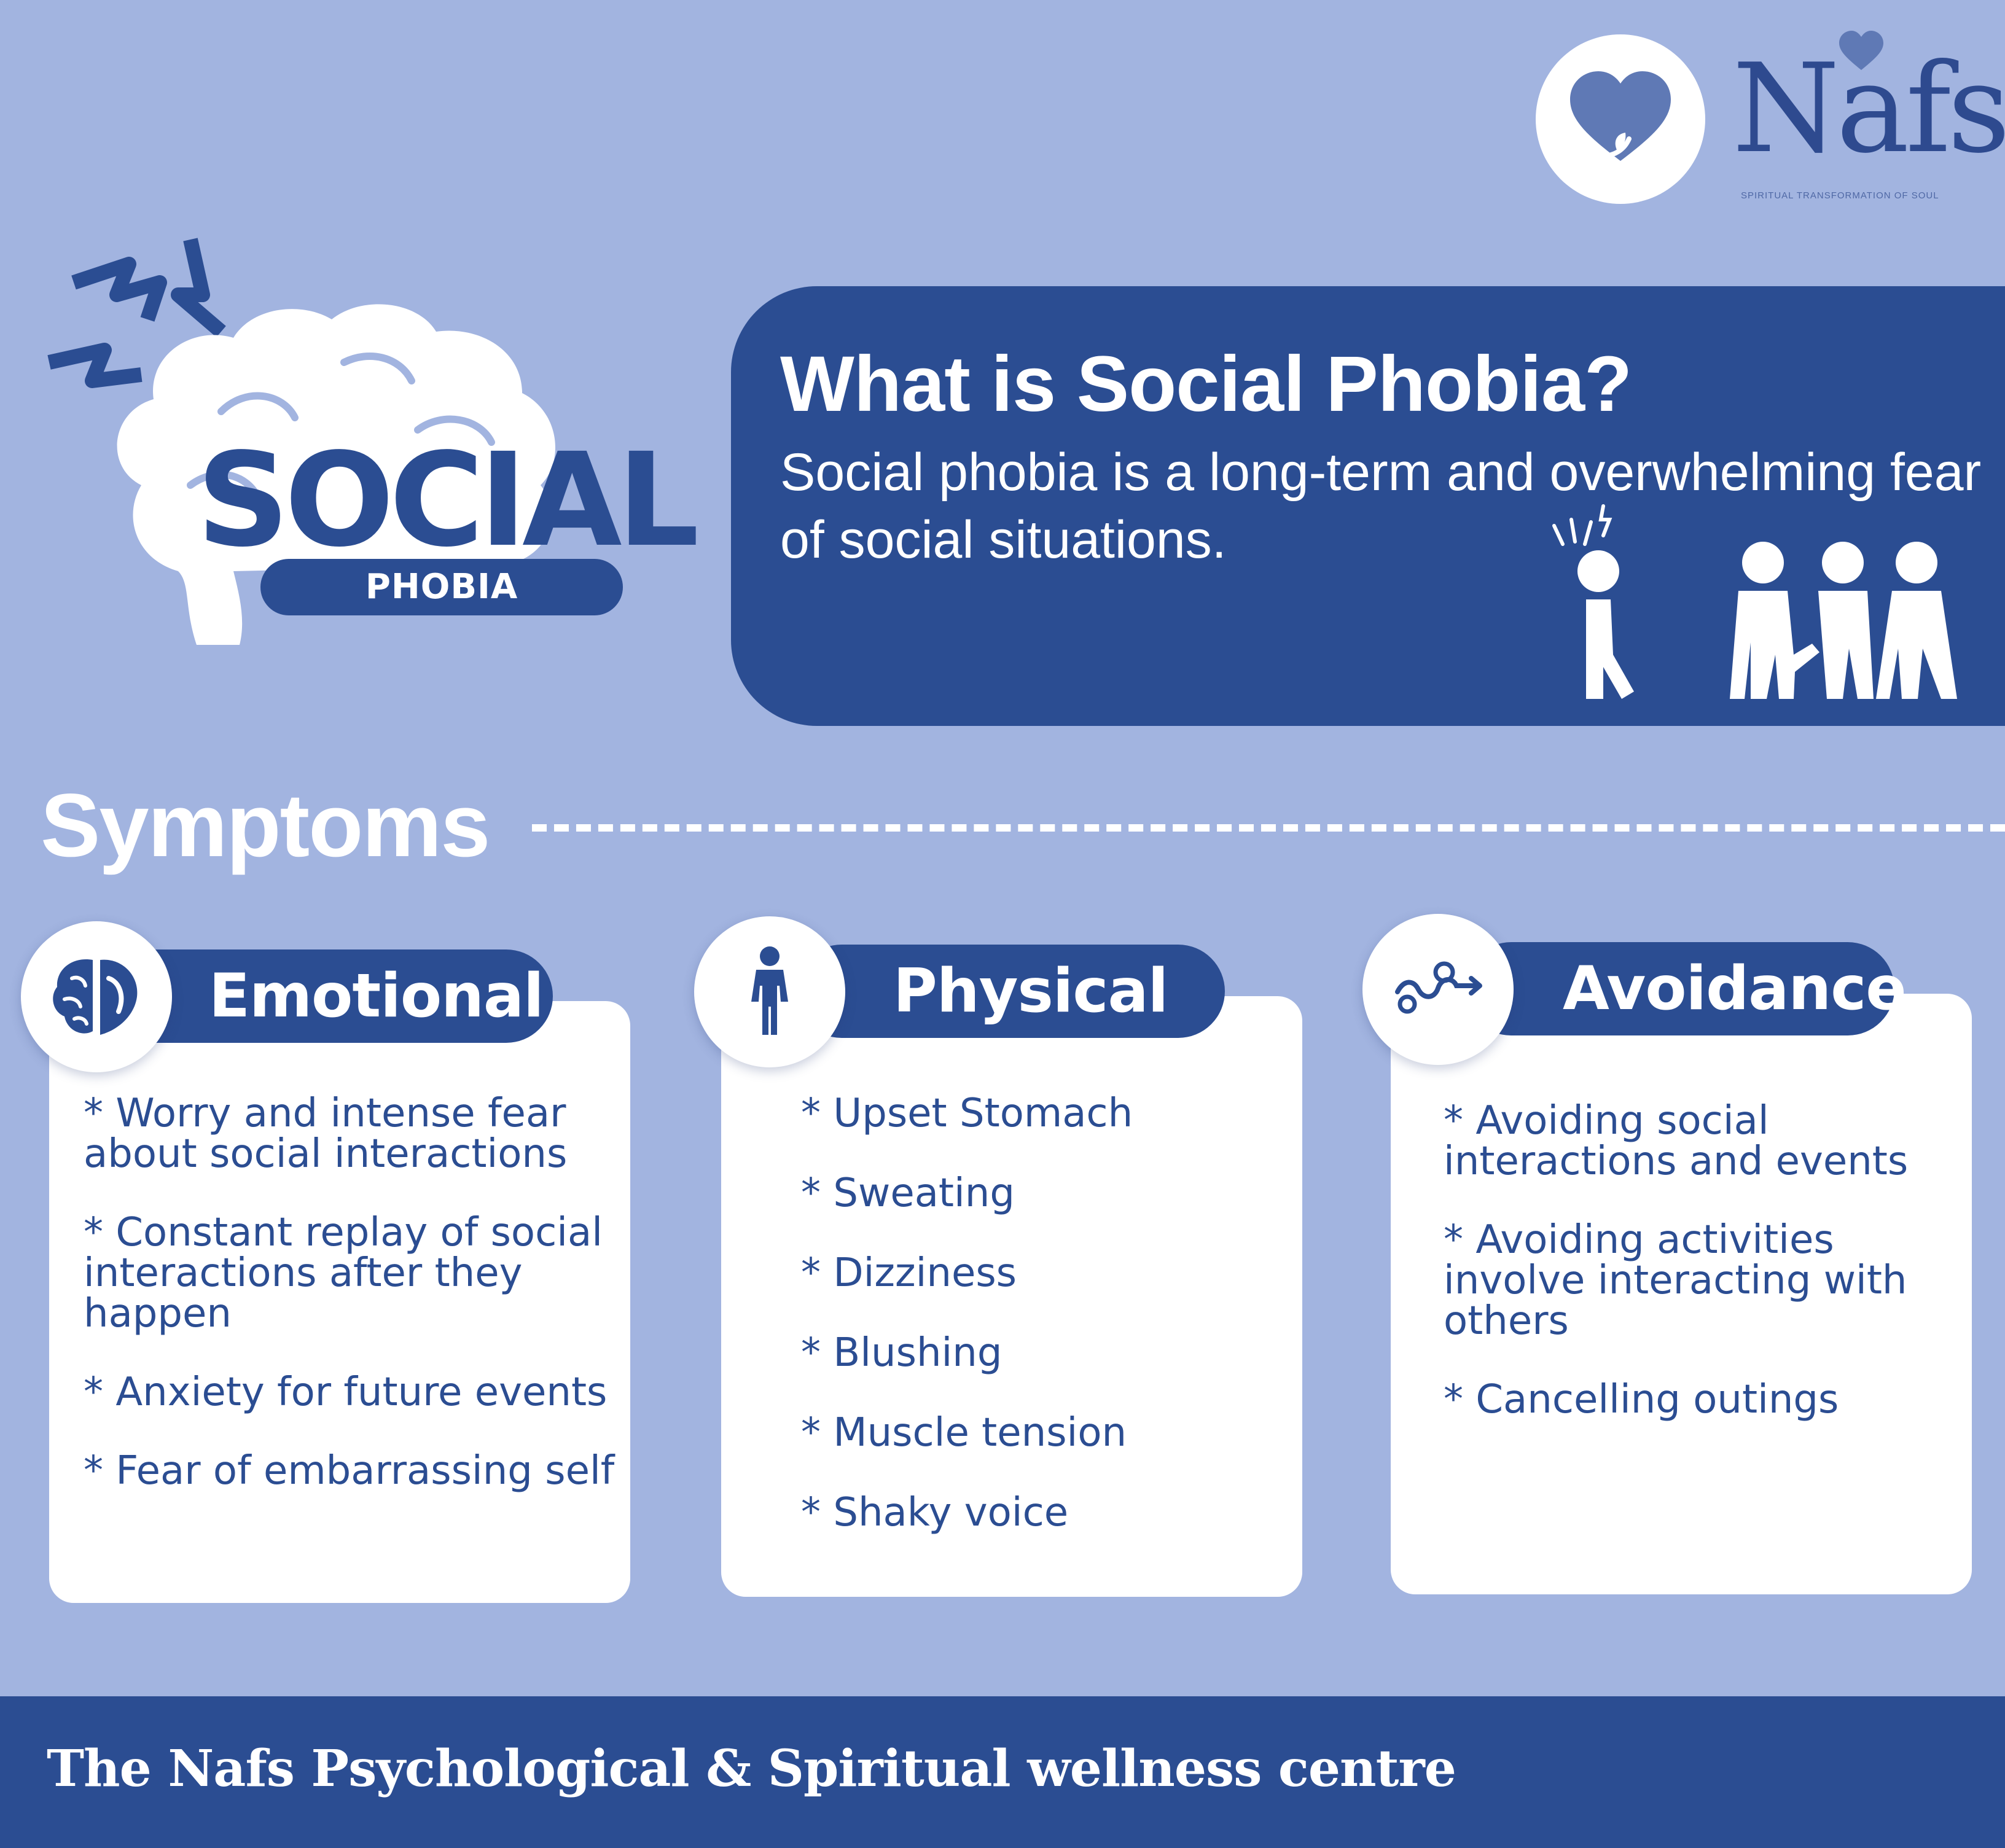  I want to click on logo-wordmark: Nafs SPIRITUAL TRANSFORMATION OF SOUL, so click(1868, 118).